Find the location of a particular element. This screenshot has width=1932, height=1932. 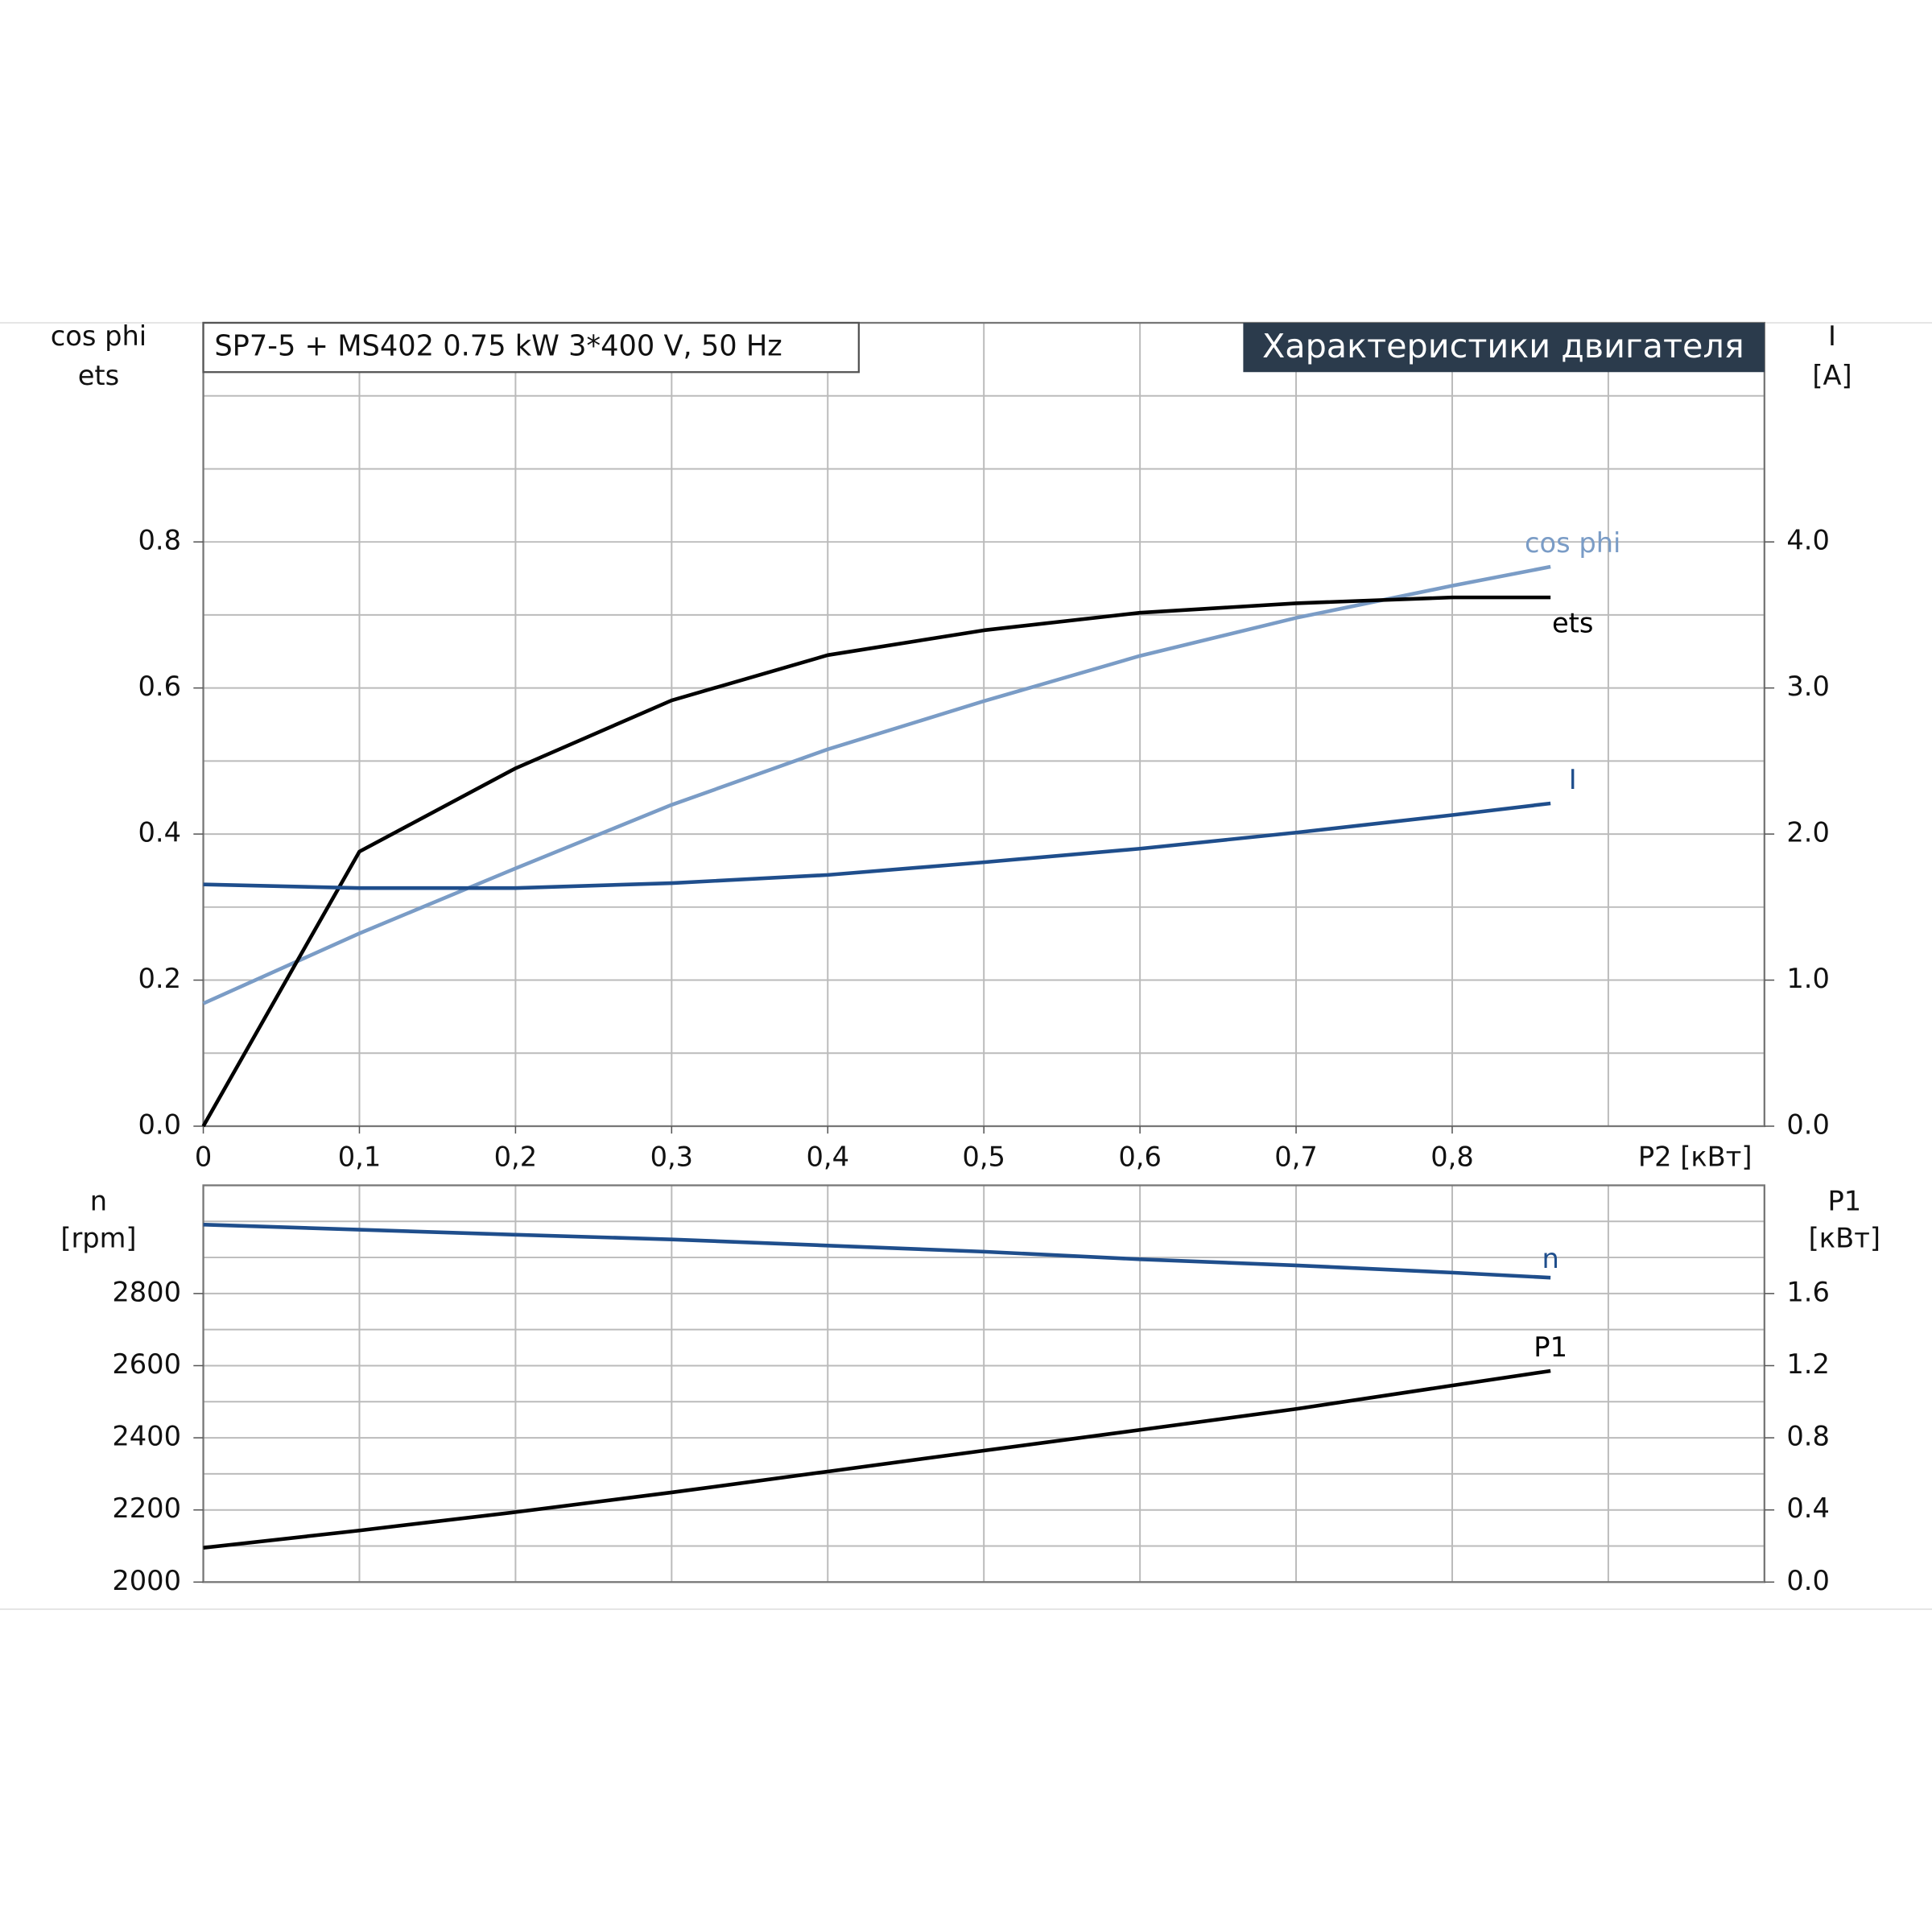

x-axis-label: P2 [кВт] is located at coordinates (1695, 1156).